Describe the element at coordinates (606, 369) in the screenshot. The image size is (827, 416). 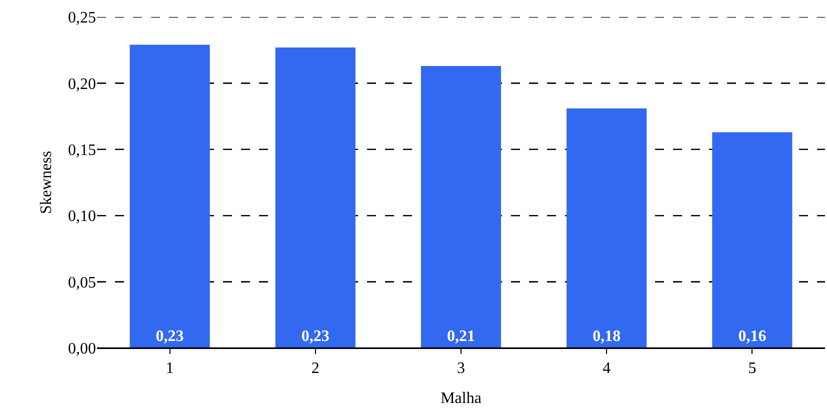
I see `x-tick-label: 4` at that location.